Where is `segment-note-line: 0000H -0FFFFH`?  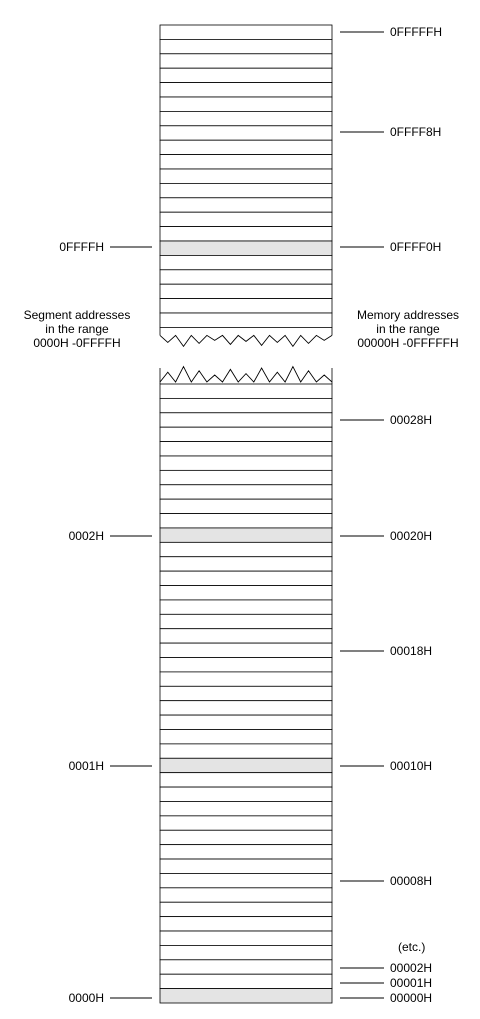 segment-note-line: 0000H -0FFFFH is located at coordinates (77, 343).